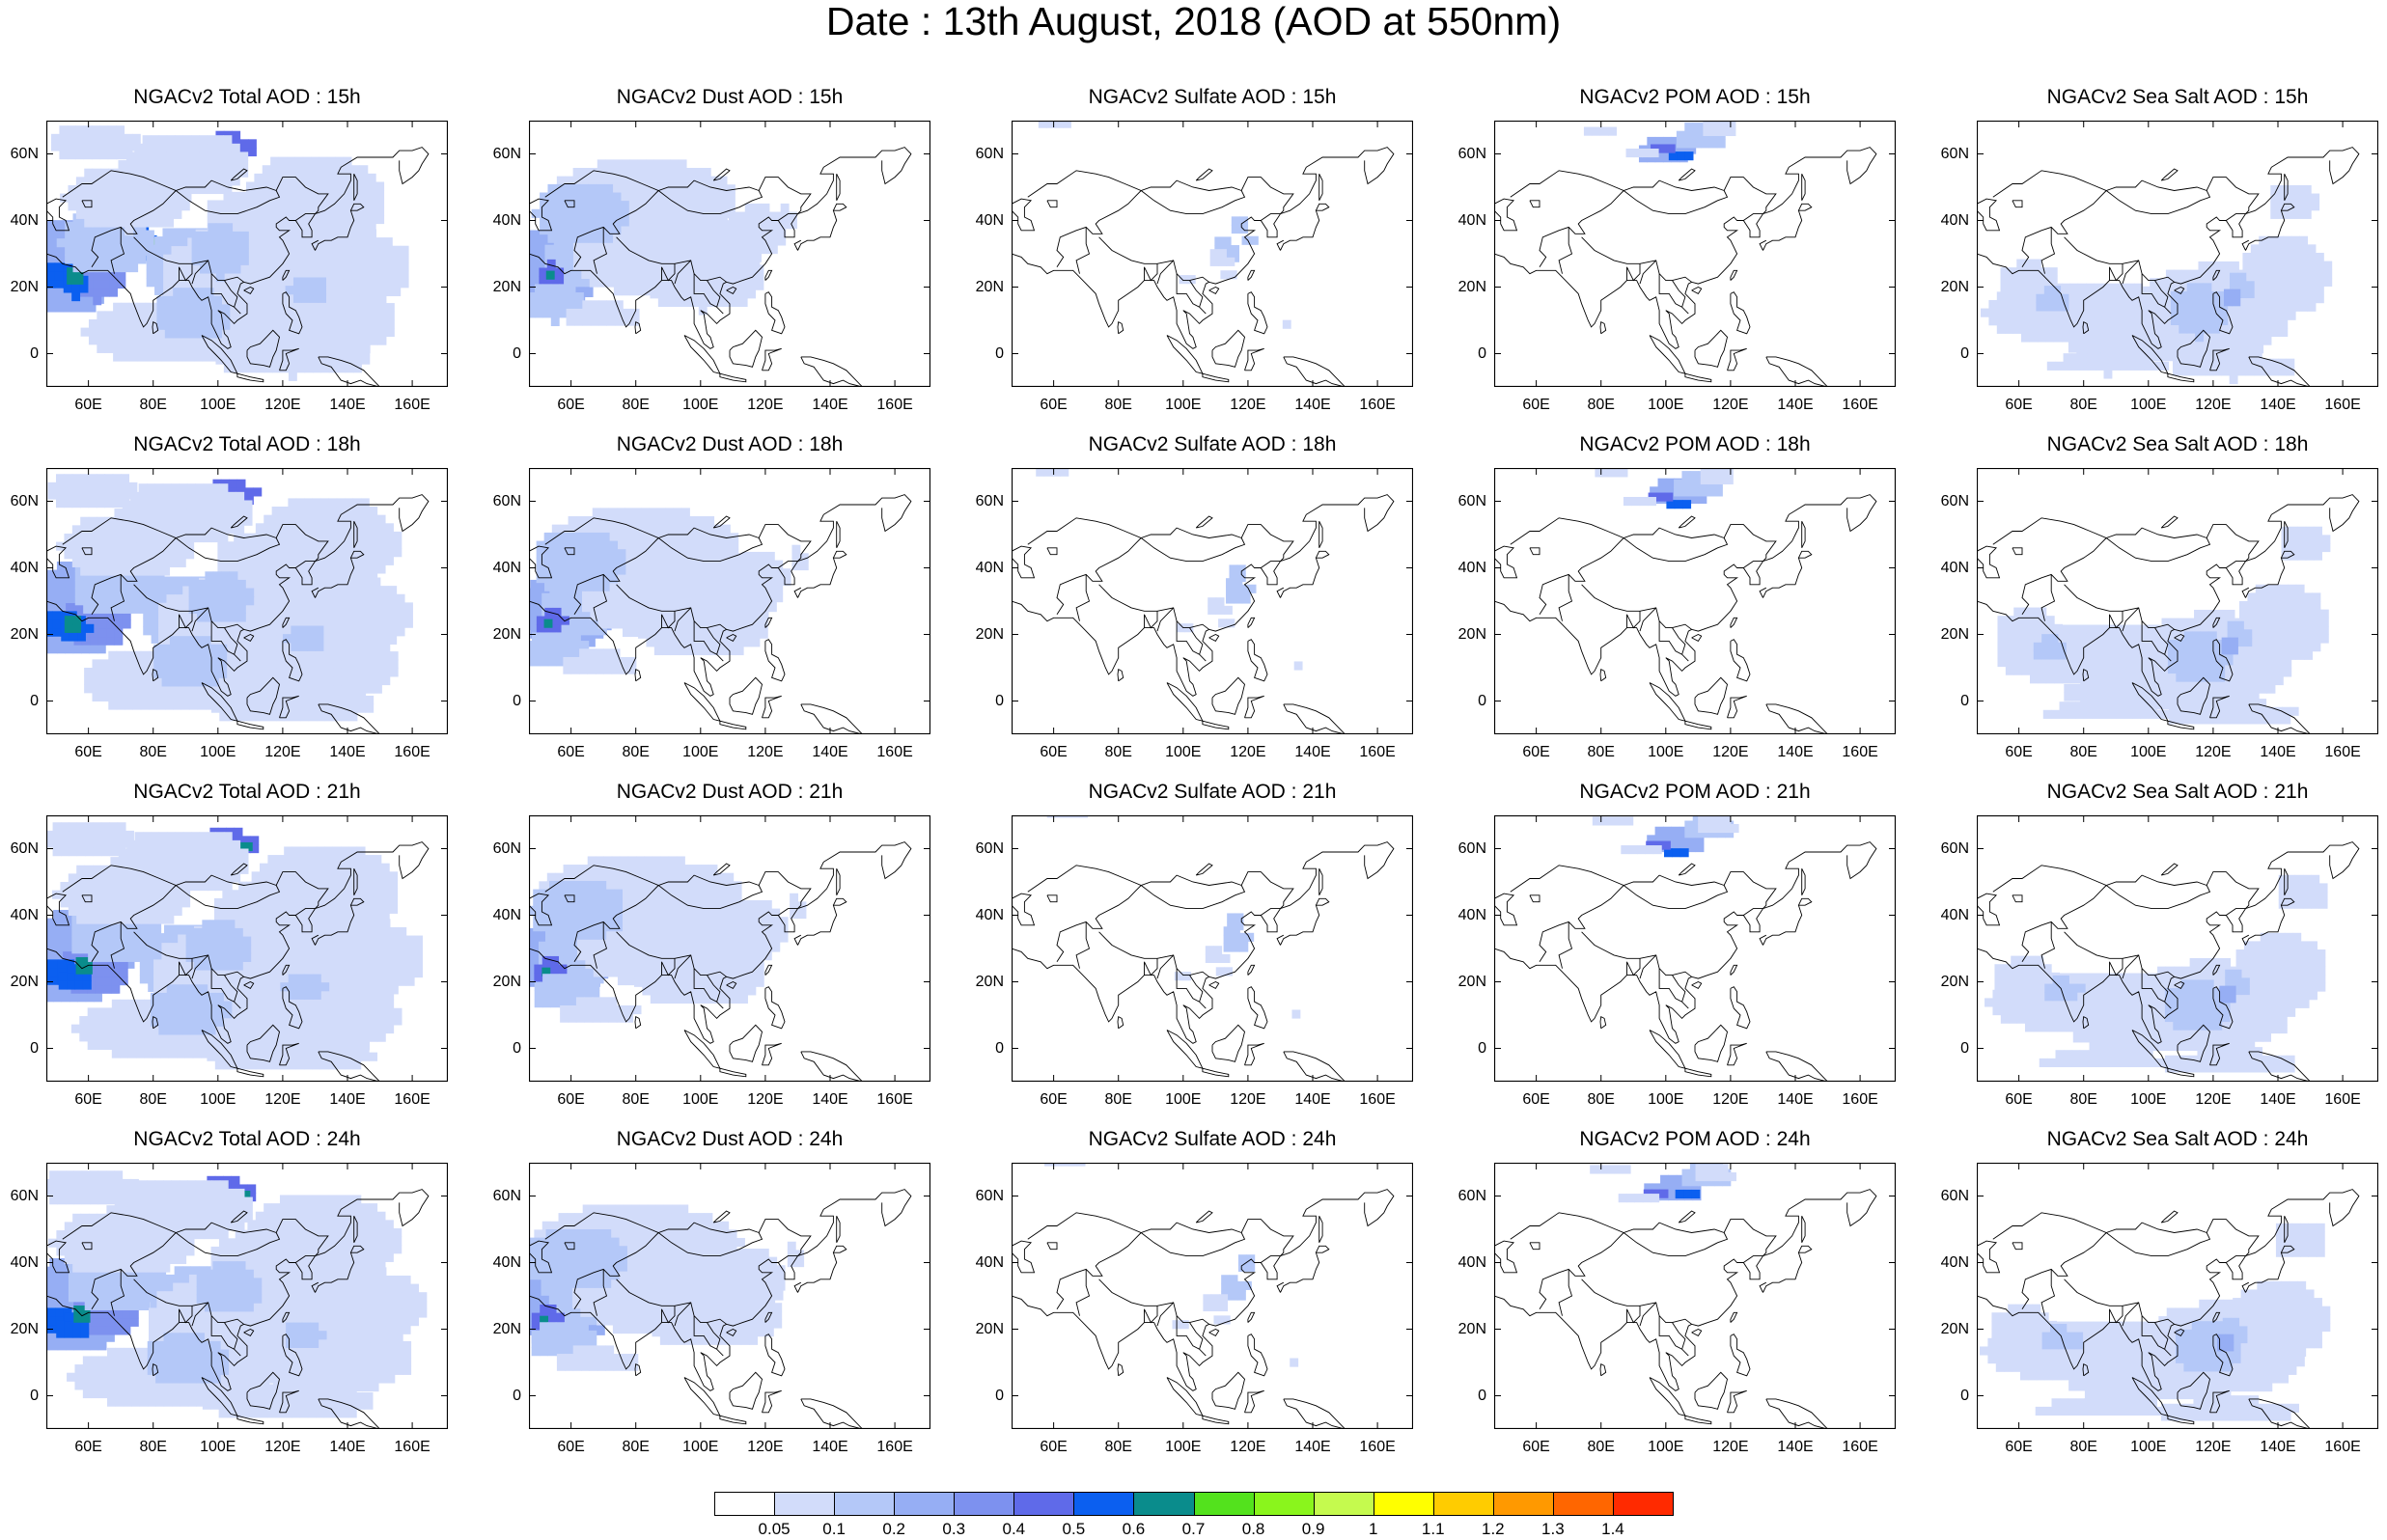  I want to click on coastline-layer, so click(1203, 267).